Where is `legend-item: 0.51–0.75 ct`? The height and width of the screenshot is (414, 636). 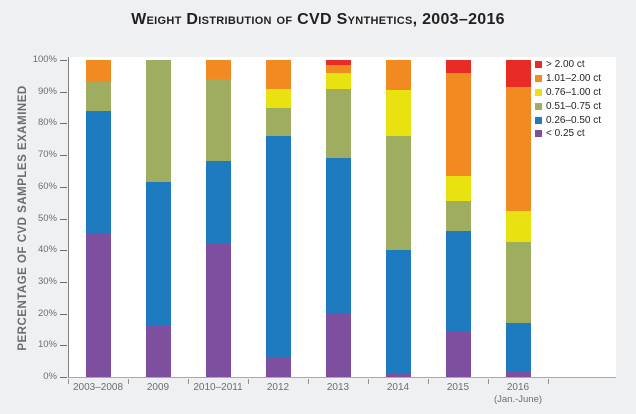 legend-item: 0.51–0.75 ct is located at coordinates (568, 106).